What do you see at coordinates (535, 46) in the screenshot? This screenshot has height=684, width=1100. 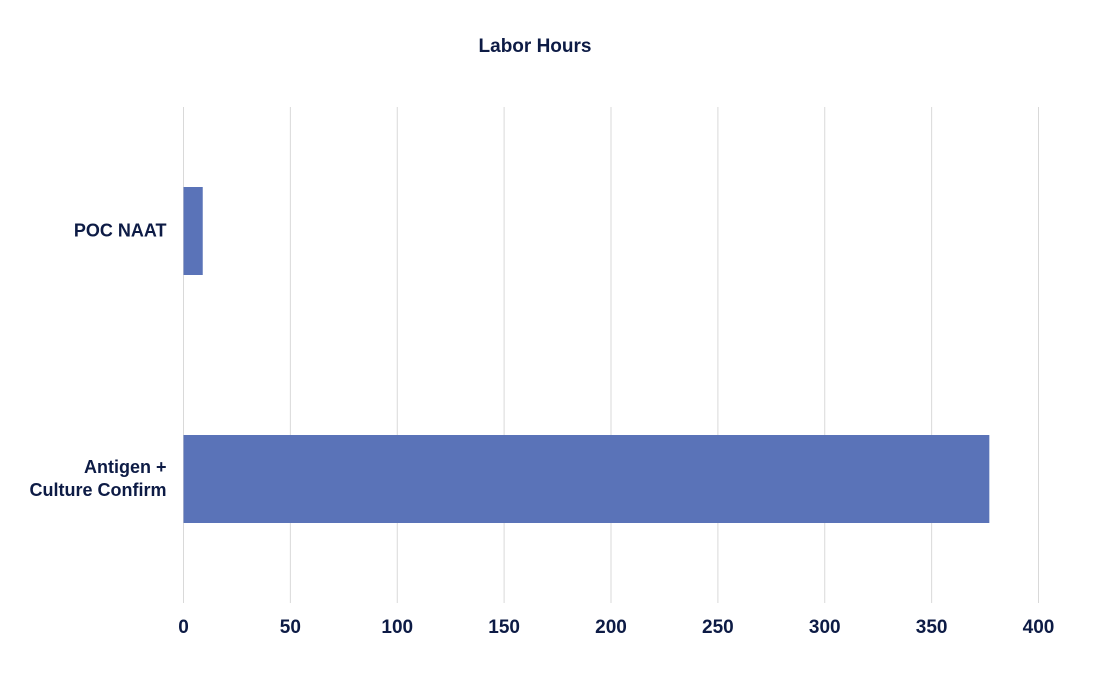 I see `chart-title: Labor Hours` at bounding box center [535, 46].